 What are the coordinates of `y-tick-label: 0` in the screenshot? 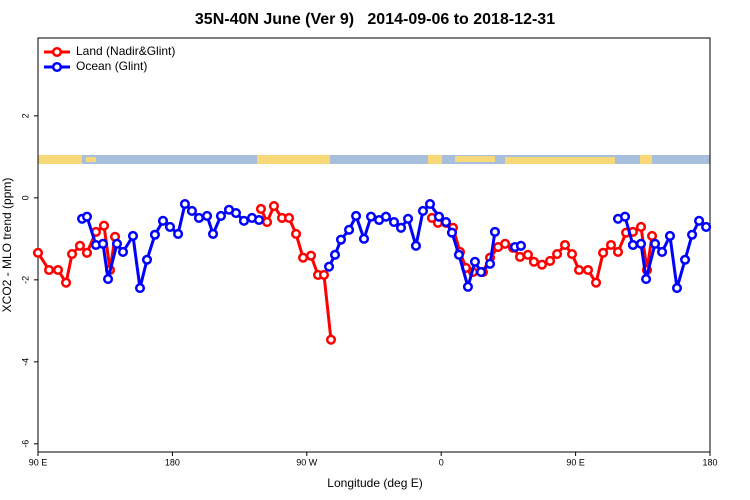 It's located at (25, 197).